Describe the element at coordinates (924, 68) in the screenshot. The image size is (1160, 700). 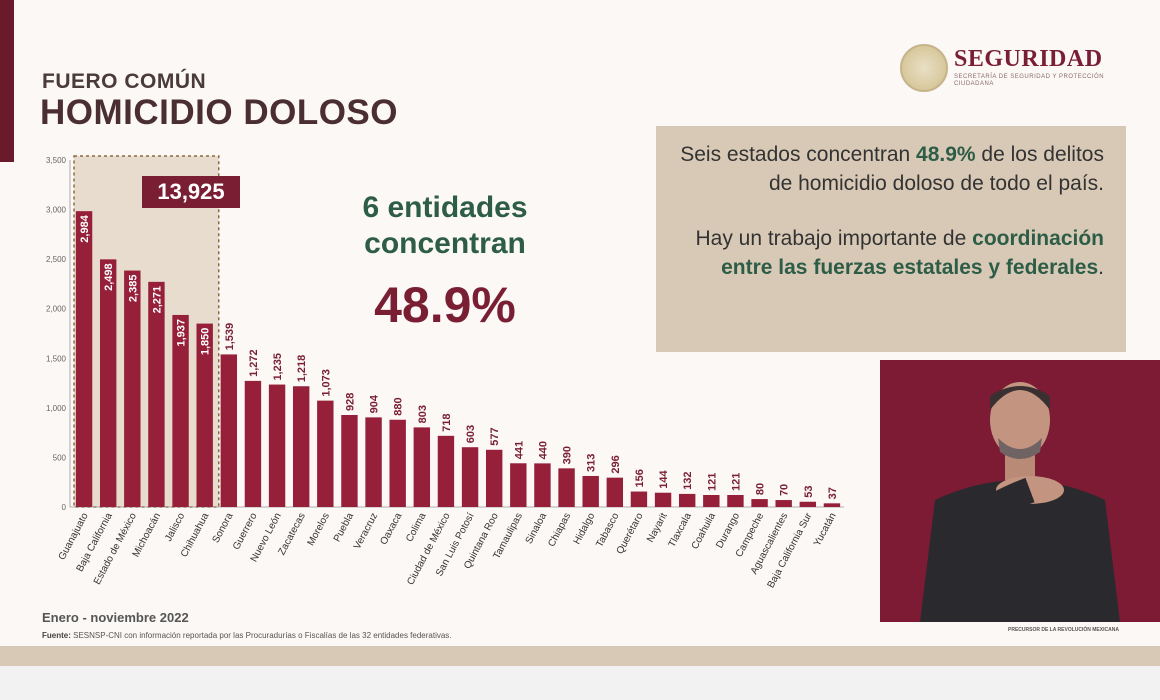
I see `national-seal-icon` at that location.